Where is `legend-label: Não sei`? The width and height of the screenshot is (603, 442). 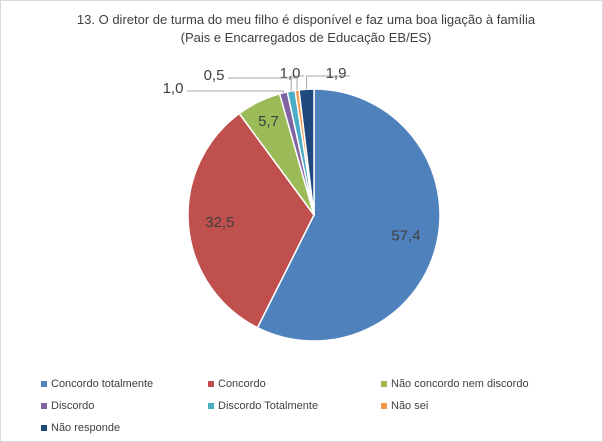
legend-label: Não sei is located at coordinates (409, 406).